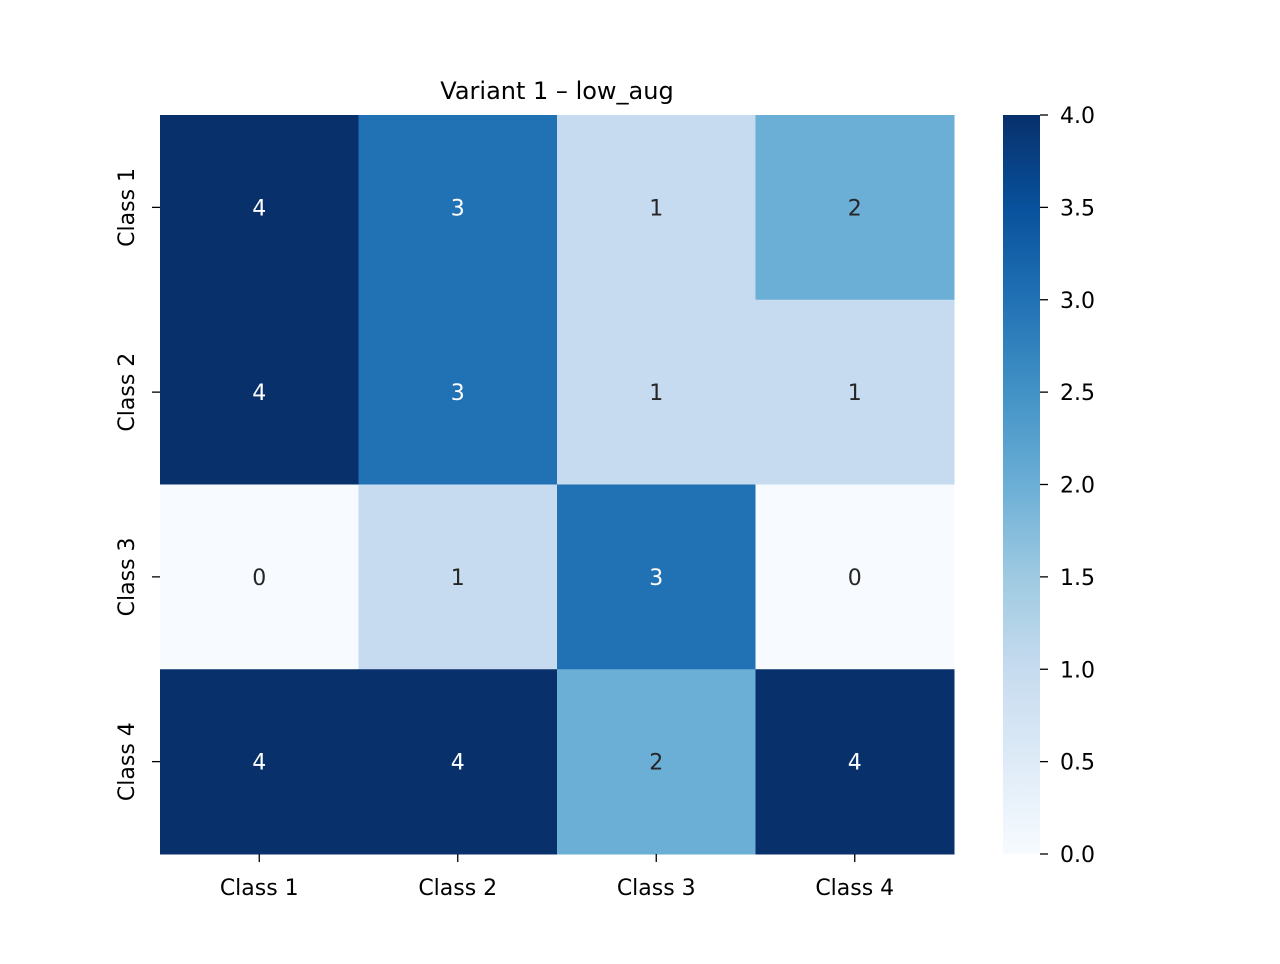 This screenshot has width=1280, height=964. Describe the element at coordinates (259, 888) in the screenshot. I see `x-tick-label: Class 1` at that location.